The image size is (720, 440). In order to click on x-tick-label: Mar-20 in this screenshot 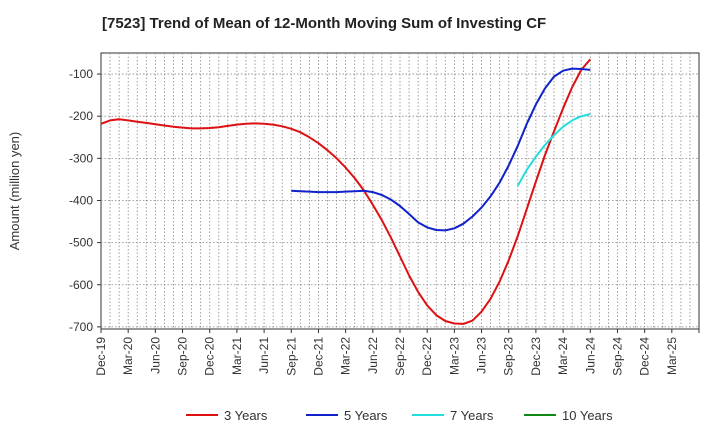, I will do `click(128, 356)`.